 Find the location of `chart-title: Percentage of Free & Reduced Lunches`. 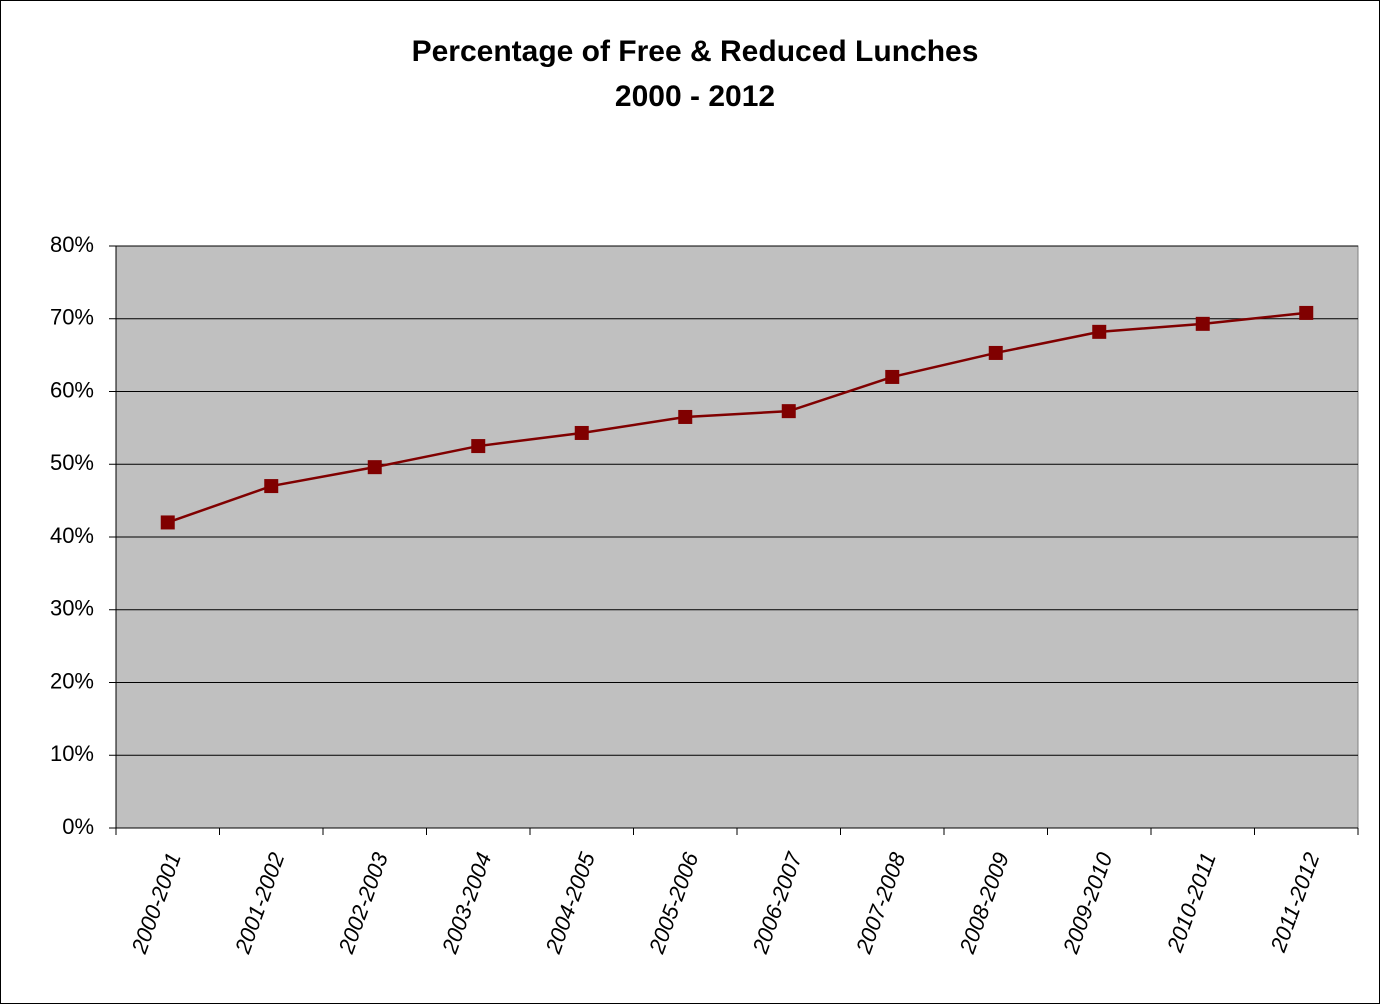

chart-title: Percentage of Free & Reduced Lunches is located at coordinates (695, 51).